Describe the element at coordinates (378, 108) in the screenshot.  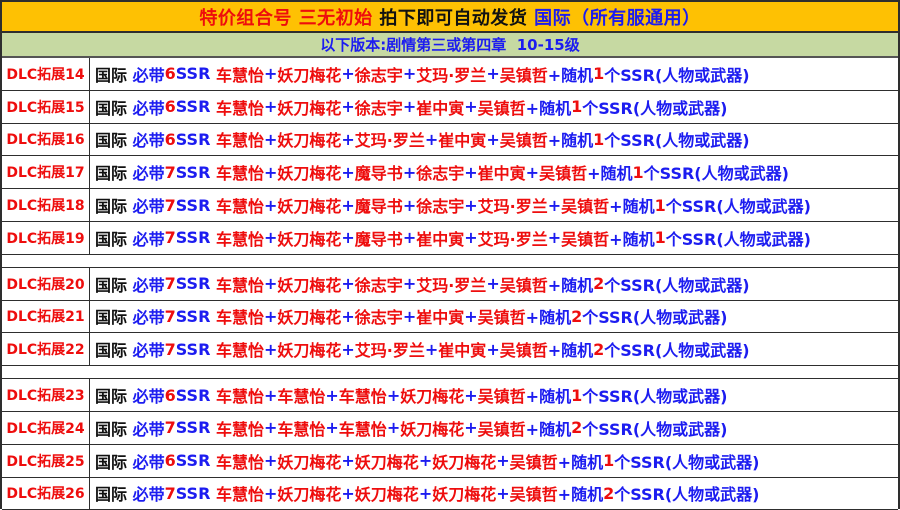
I see `unit-name: 徐志宇` at that location.